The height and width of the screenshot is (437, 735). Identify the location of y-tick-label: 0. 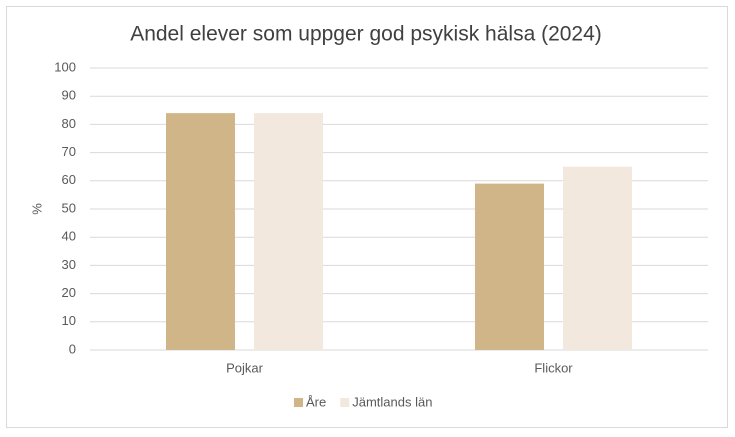
(72, 348).